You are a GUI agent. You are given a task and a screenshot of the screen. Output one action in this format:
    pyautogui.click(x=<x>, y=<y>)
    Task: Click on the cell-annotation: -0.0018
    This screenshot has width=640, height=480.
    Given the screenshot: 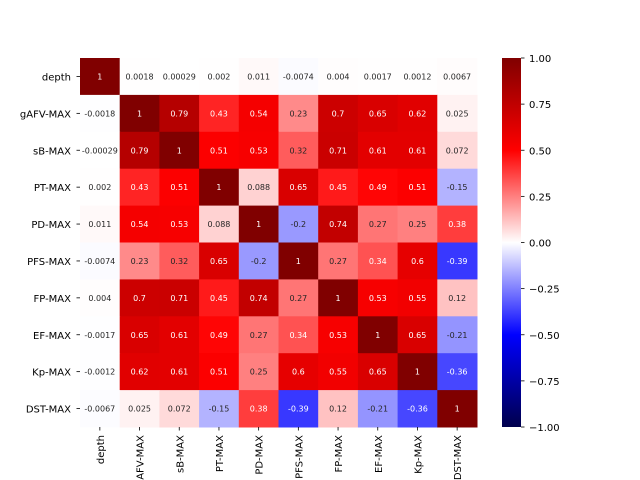 What is the action you would take?
    pyautogui.click(x=99, y=113)
    